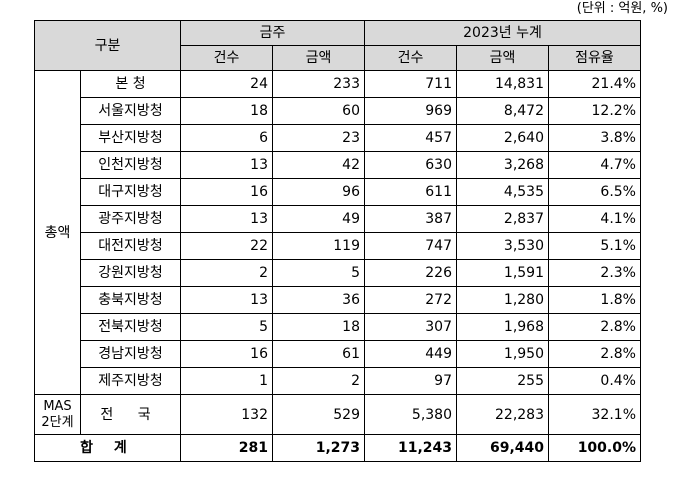 The height and width of the screenshot is (502, 674). Describe the element at coordinates (226, 414) in the screenshot. I see `week-count: 132` at that location.